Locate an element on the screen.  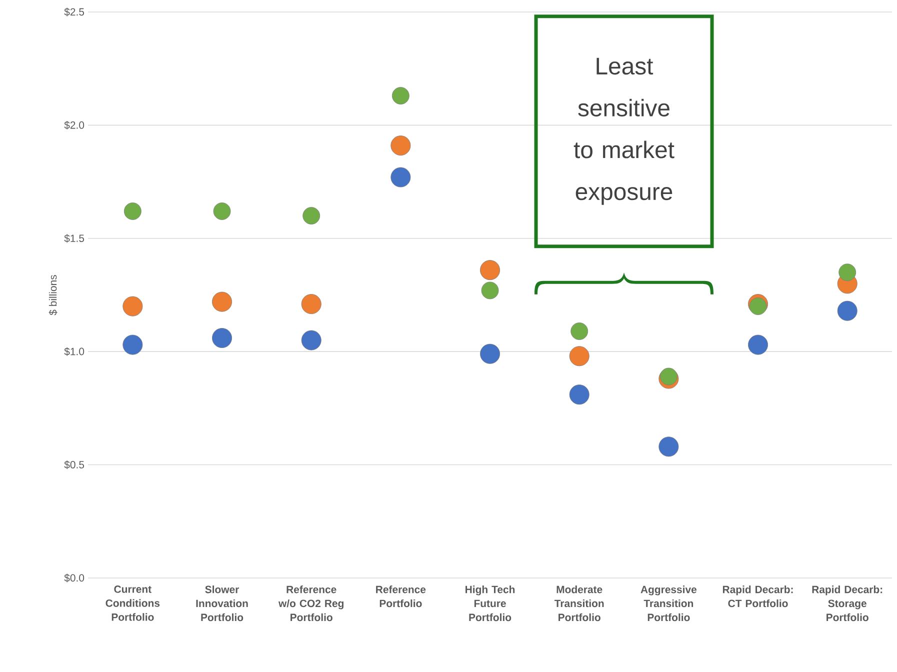
x-tick-label: Reference Portfolio is located at coordinates (401, 597).